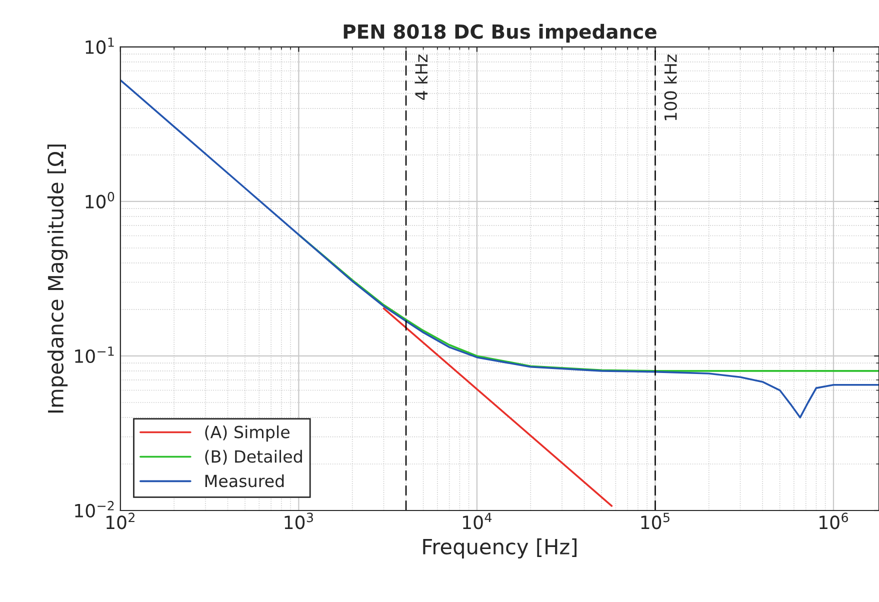  What do you see at coordinates (120, 521) in the screenshot?
I see `x-tick-label: 10$^{2}$` at bounding box center [120, 521].